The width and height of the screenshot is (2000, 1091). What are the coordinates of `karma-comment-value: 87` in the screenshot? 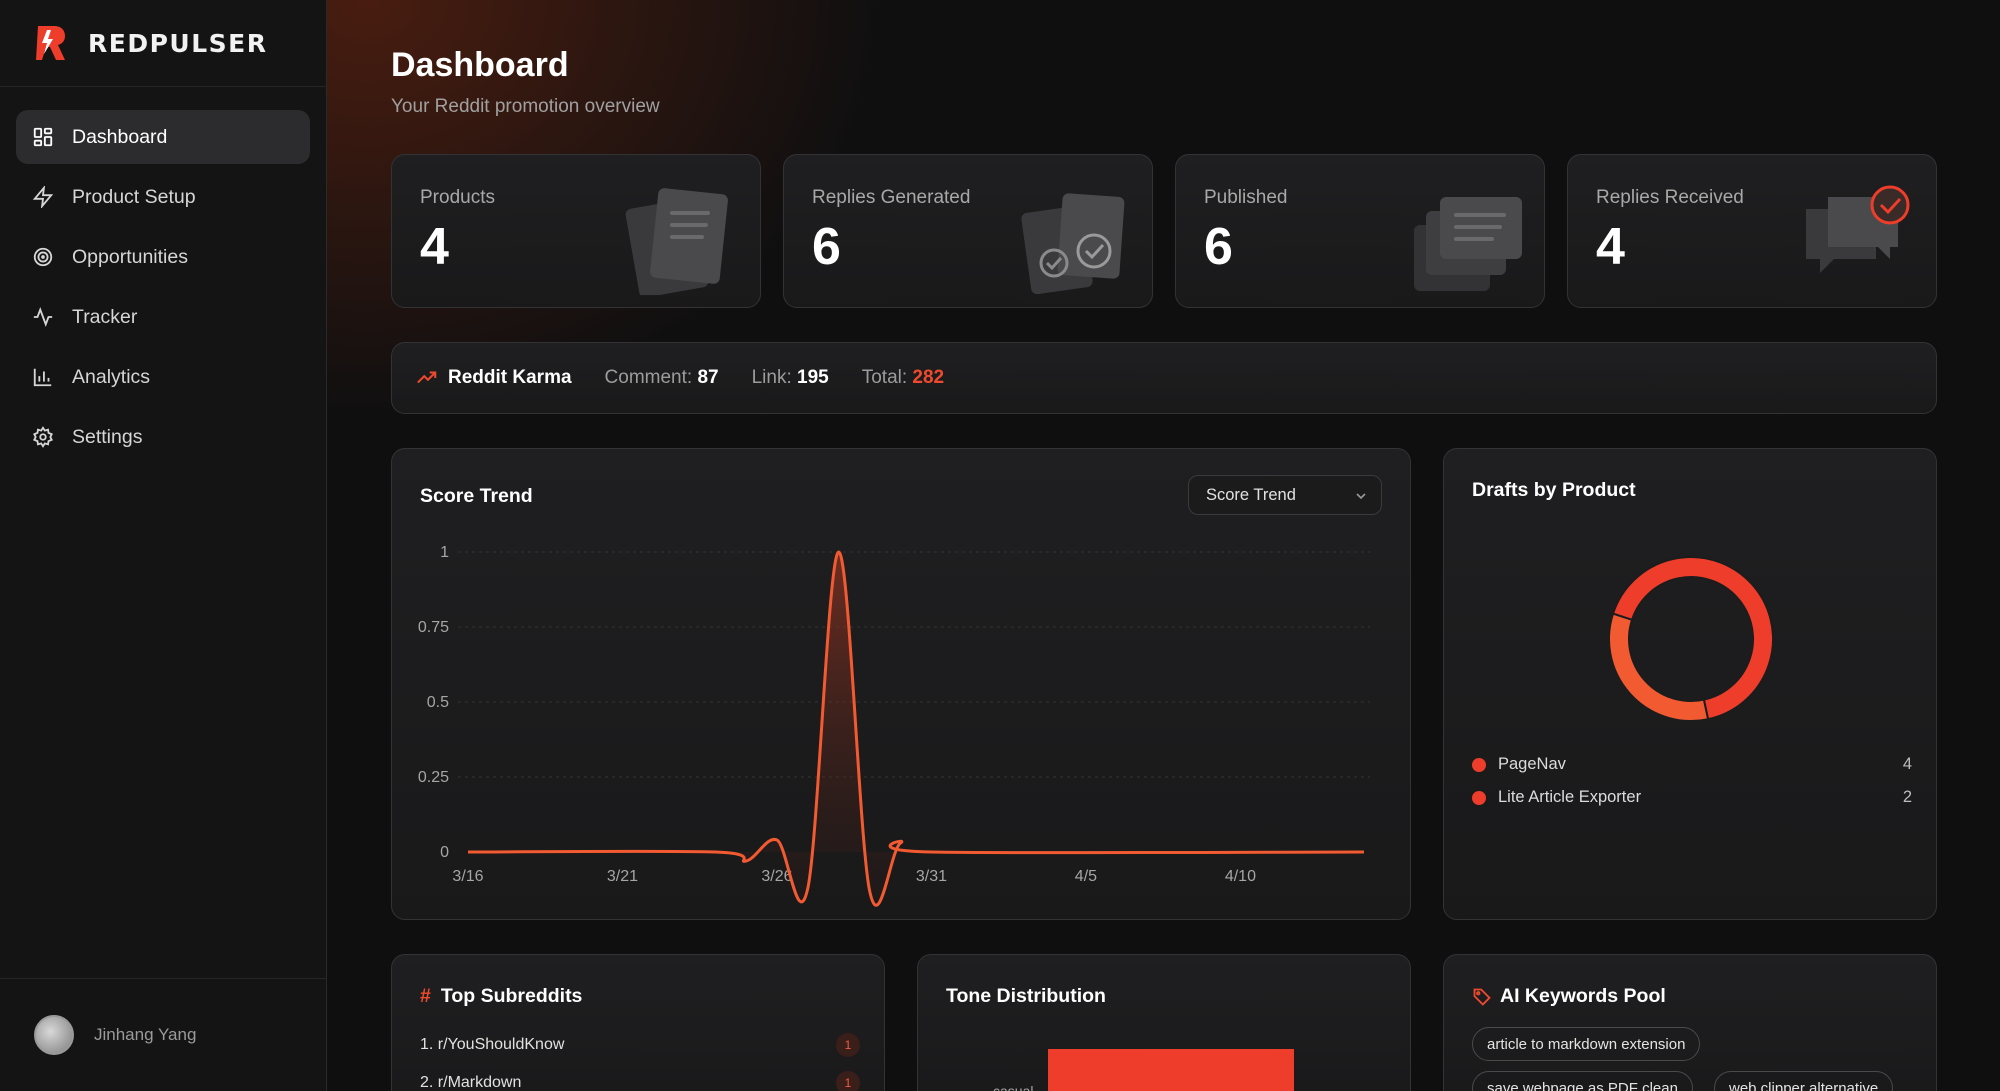 It's located at (708, 377).